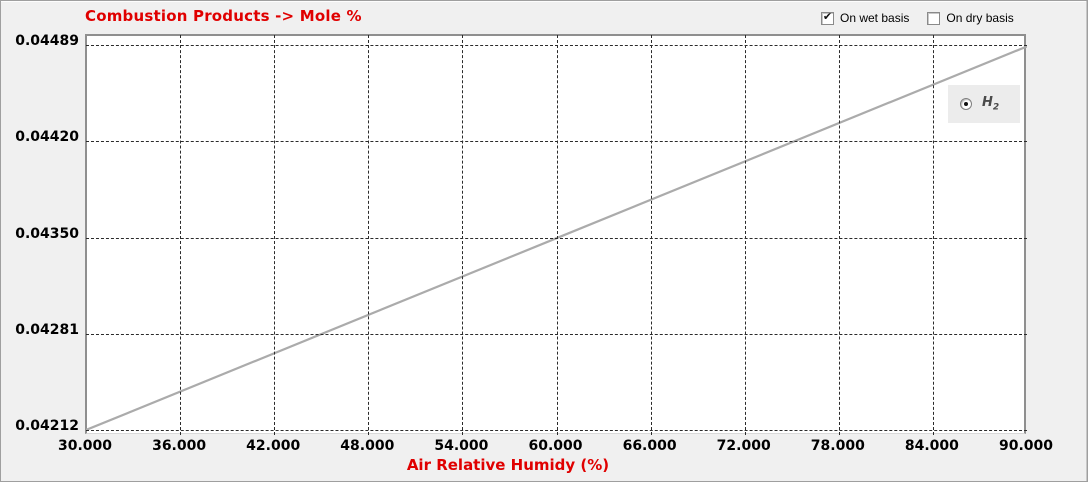  I want to click on wet-basis-checkbox: On wet basis, so click(865, 18).